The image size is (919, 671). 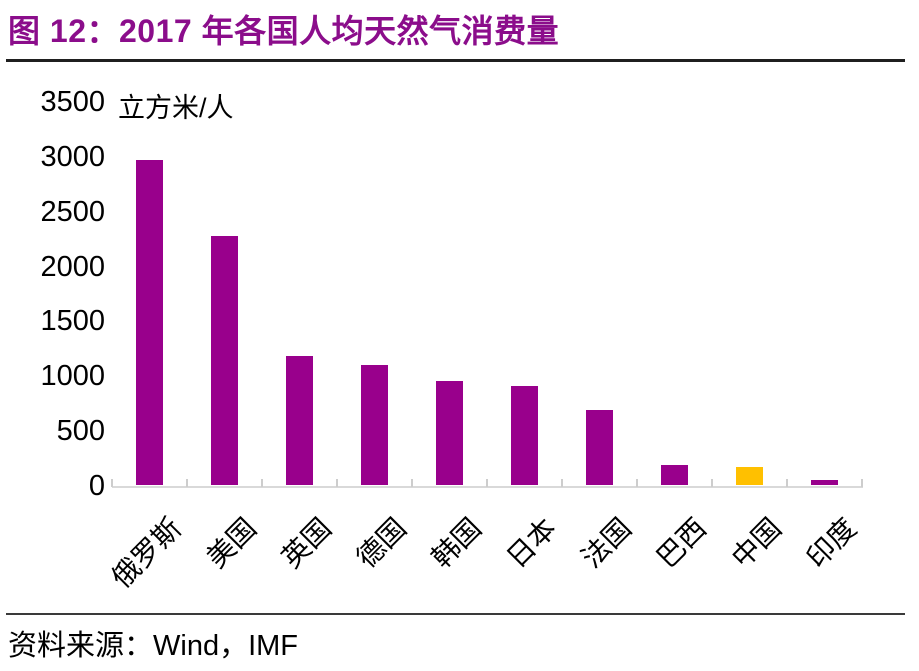 What do you see at coordinates (96, 486) in the screenshot?
I see `y-tick-label: 0` at bounding box center [96, 486].